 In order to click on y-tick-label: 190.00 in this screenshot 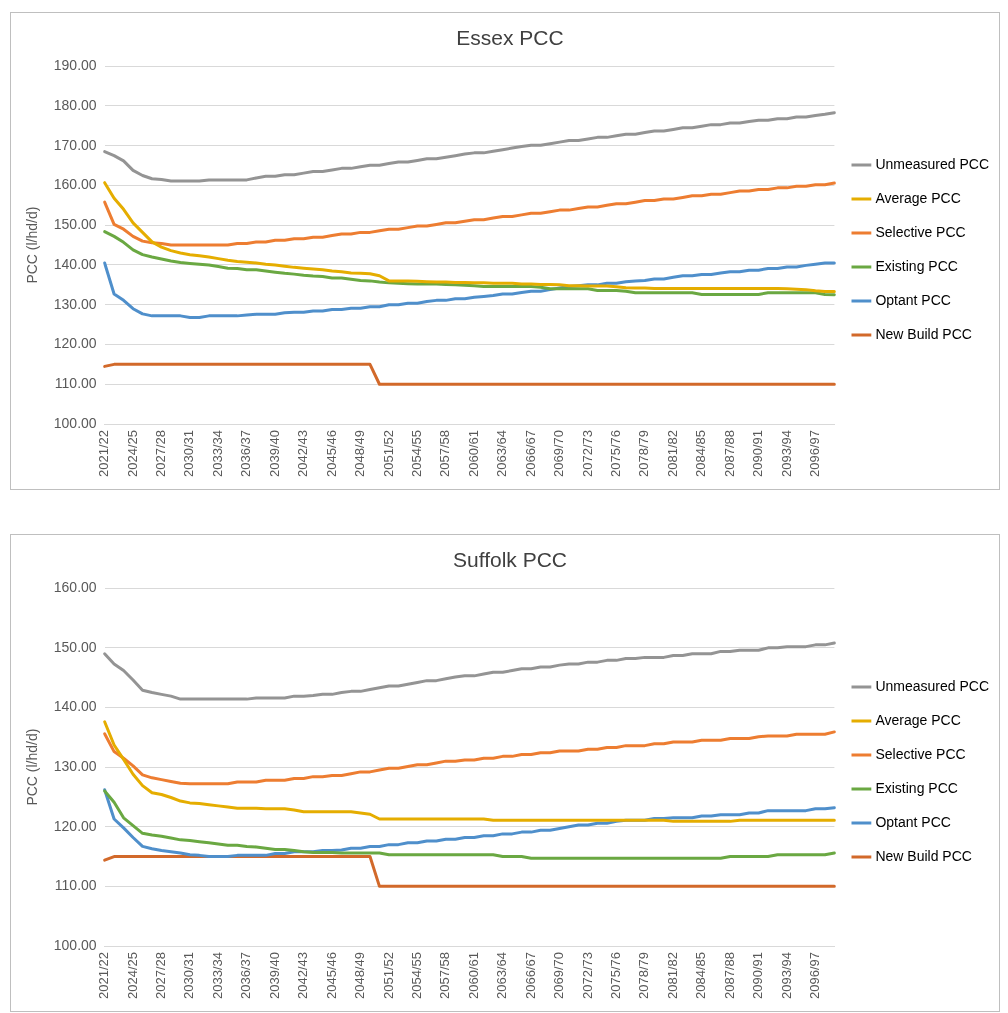, I will do `click(75, 65)`.